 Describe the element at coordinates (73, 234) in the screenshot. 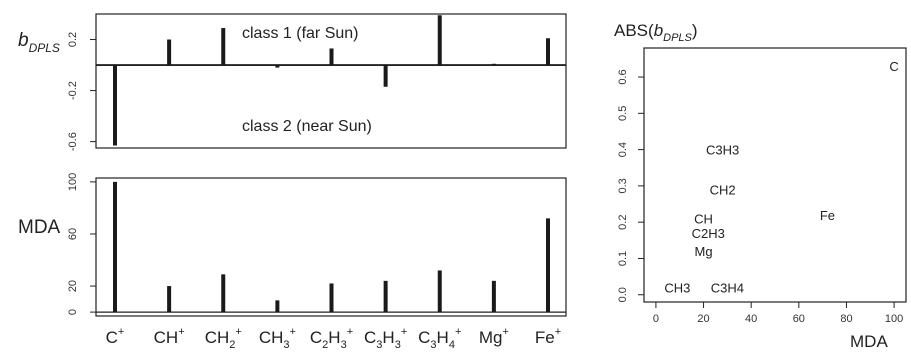

I see `mda-ytick-label: 60` at that location.